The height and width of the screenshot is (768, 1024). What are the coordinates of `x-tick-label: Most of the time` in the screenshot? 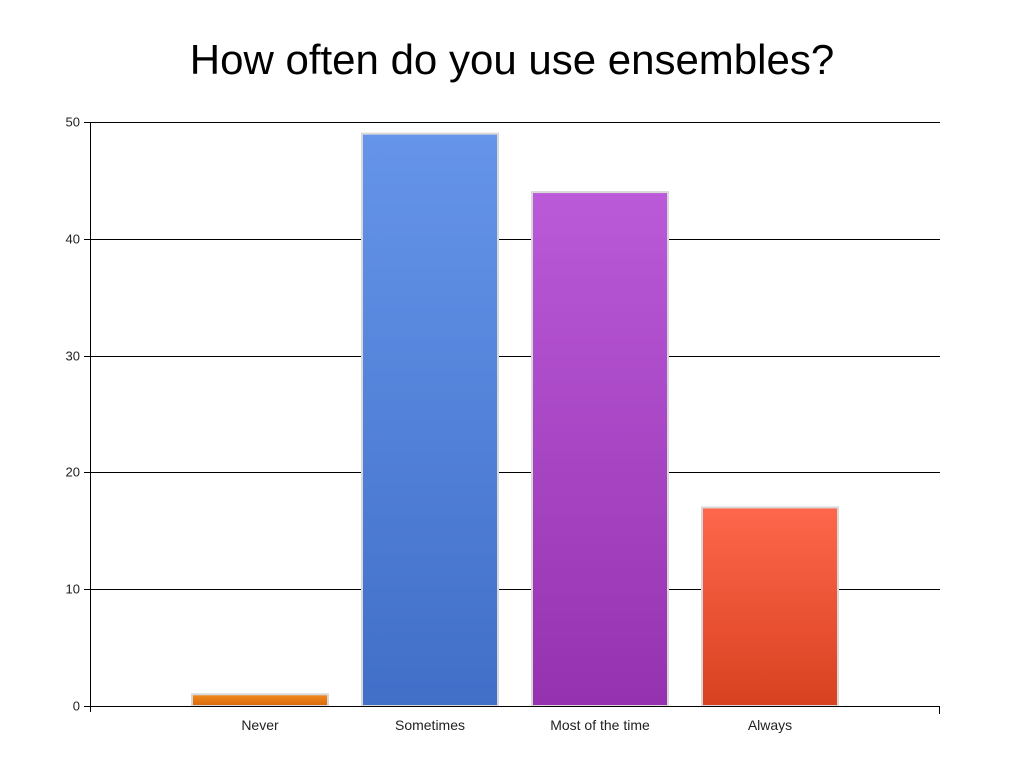 It's located at (600, 725).